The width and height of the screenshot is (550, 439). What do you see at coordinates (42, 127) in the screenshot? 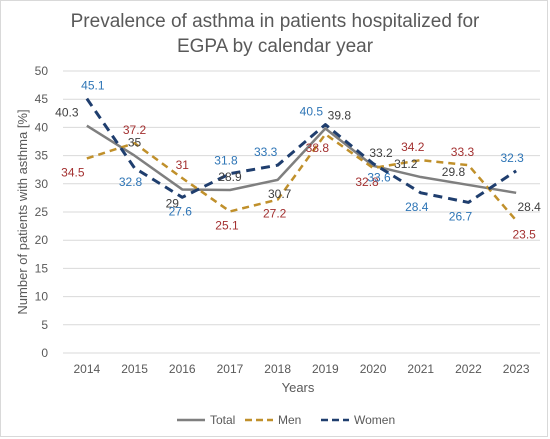
I see `y-tick-label: 40` at bounding box center [42, 127].